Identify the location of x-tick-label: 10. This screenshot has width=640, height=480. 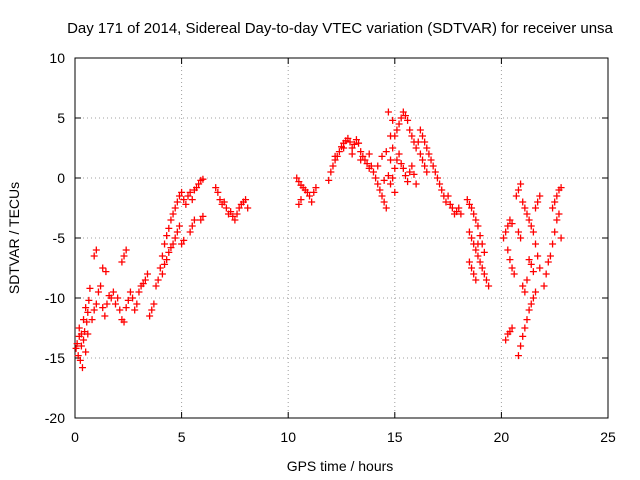
(288, 437).